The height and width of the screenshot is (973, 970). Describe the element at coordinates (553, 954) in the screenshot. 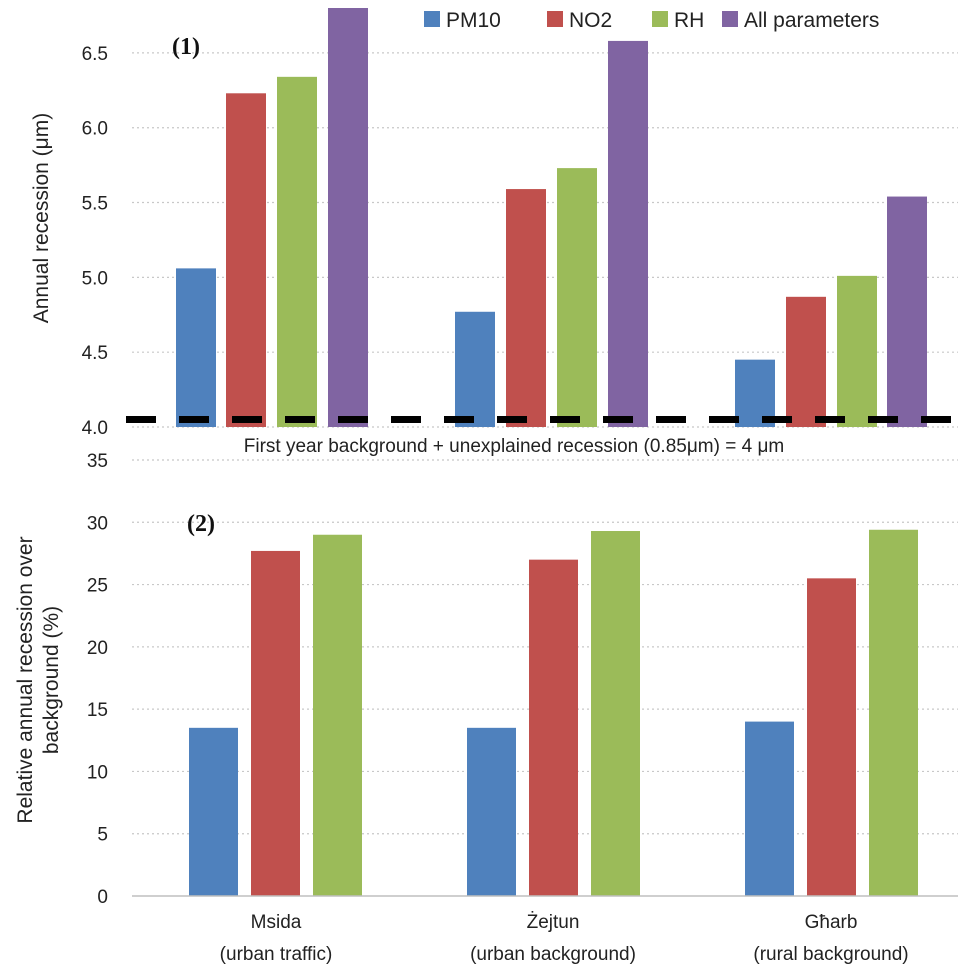

I see `category-sub-zejtun: (urban background)` at that location.